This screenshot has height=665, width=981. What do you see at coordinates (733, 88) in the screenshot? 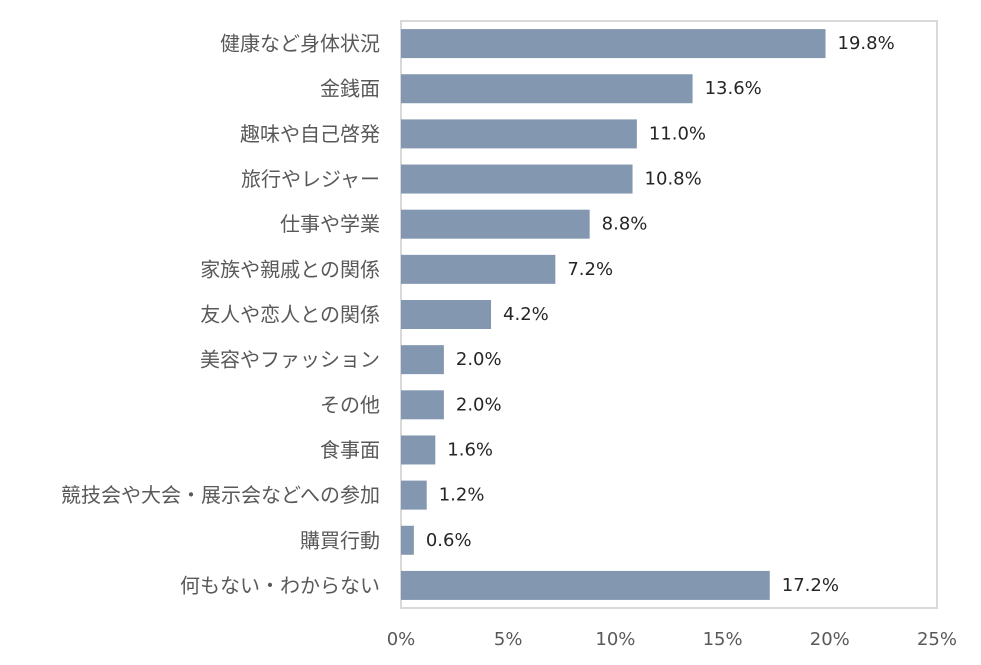
I see `value-label: 13.6%` at bounding box center [733, 88].